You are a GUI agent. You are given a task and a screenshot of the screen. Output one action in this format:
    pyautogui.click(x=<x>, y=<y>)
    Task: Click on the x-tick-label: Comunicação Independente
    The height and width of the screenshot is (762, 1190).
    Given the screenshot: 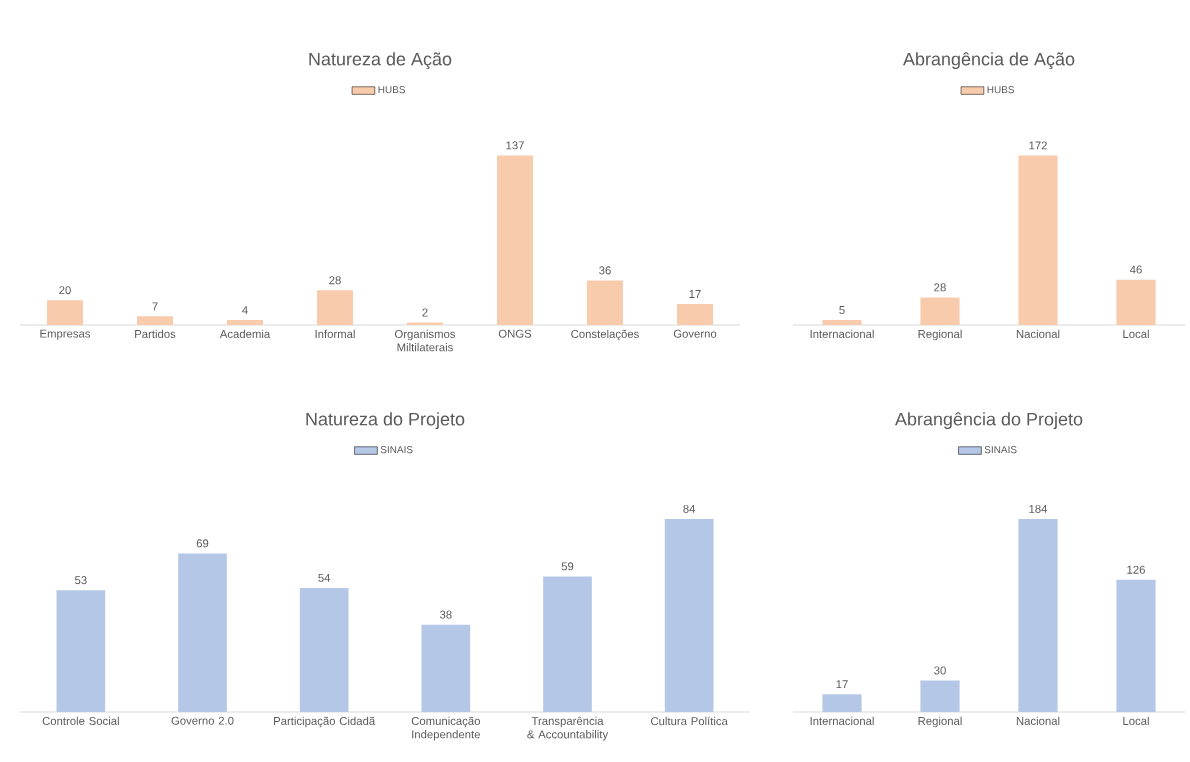 What is the action you would take?
    pyautogui.click(x=445, y=728)
    